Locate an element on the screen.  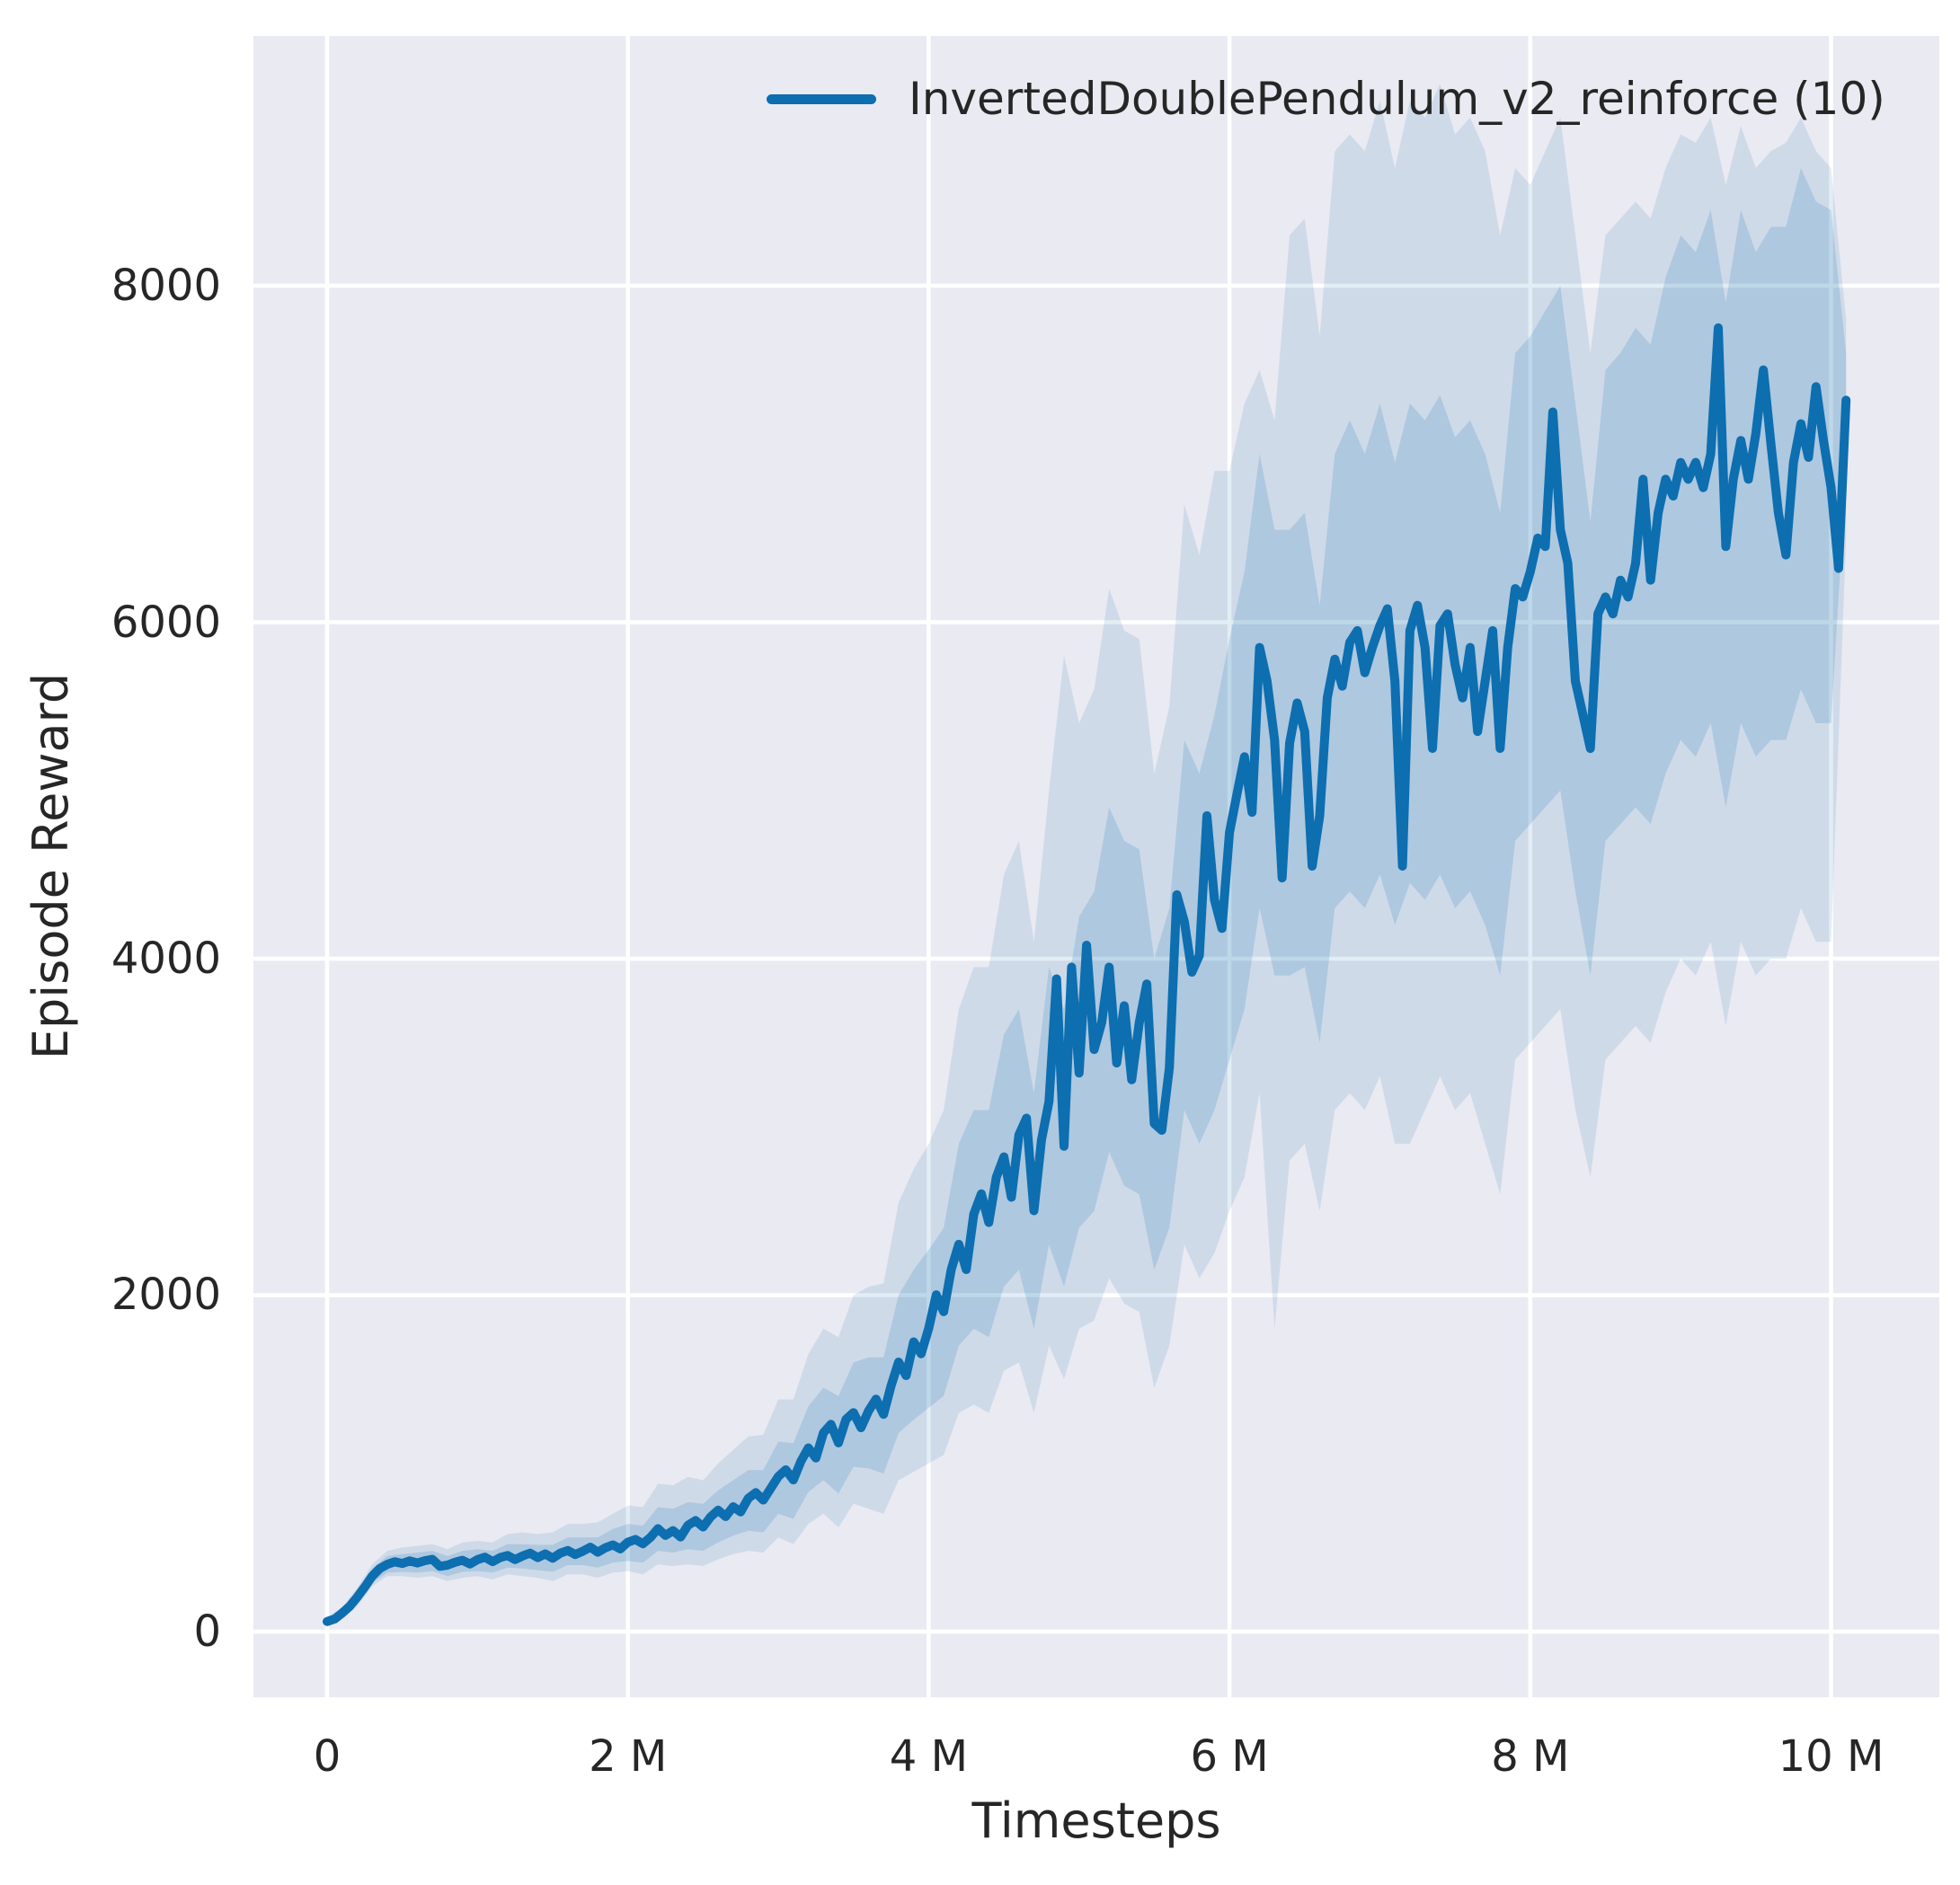
x-tick-label: 6 M is located at coordinates (1229, 1756).